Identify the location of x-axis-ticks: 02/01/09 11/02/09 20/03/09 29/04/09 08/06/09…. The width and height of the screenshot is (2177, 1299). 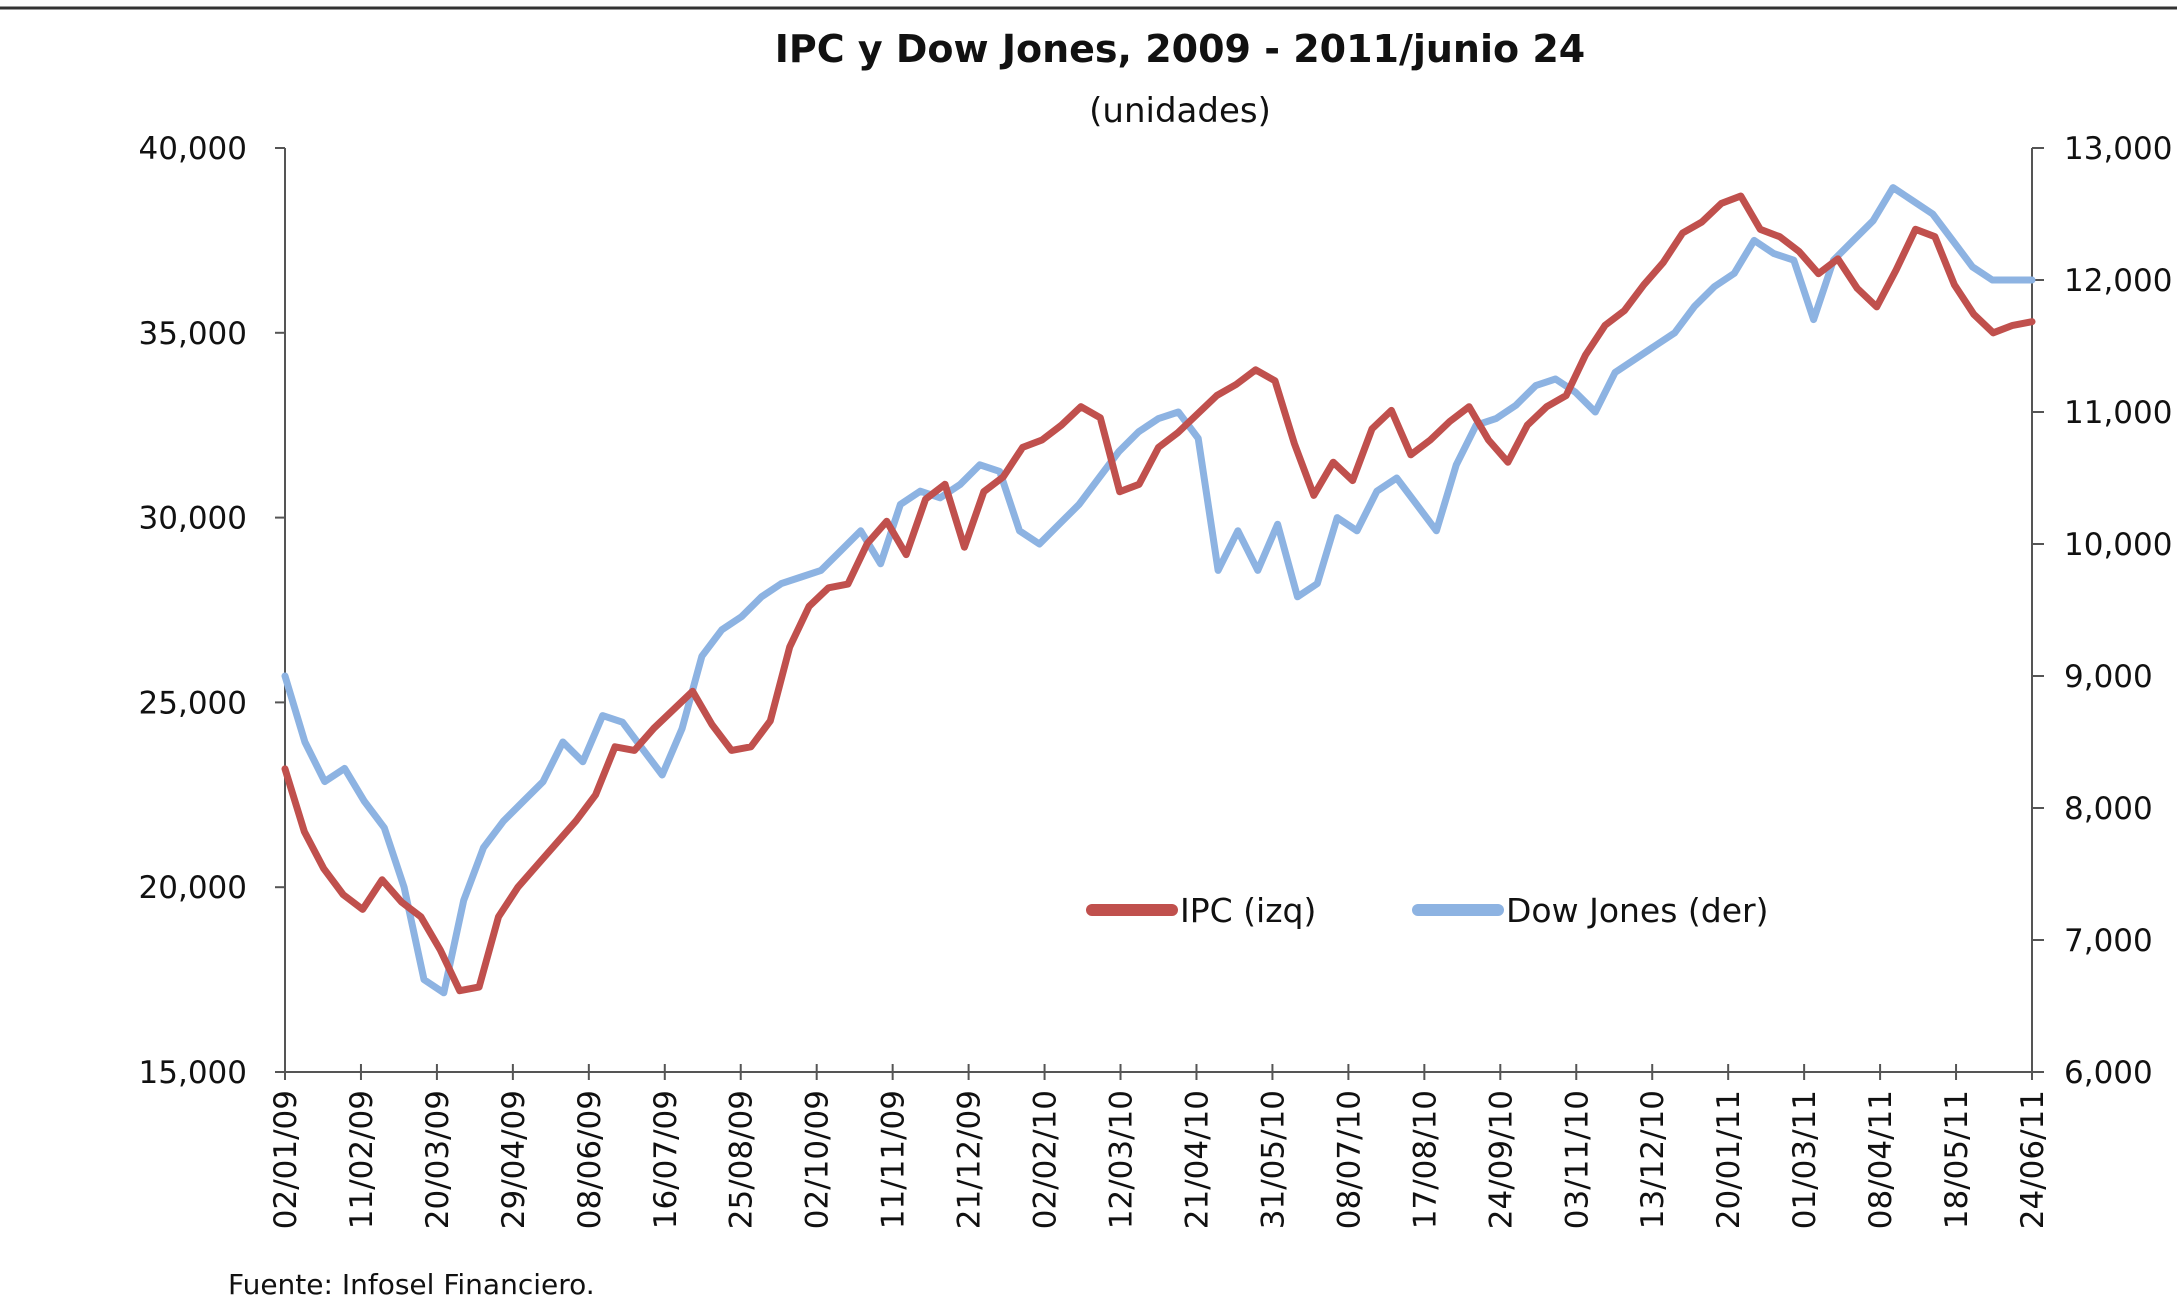
(1159, 1146).